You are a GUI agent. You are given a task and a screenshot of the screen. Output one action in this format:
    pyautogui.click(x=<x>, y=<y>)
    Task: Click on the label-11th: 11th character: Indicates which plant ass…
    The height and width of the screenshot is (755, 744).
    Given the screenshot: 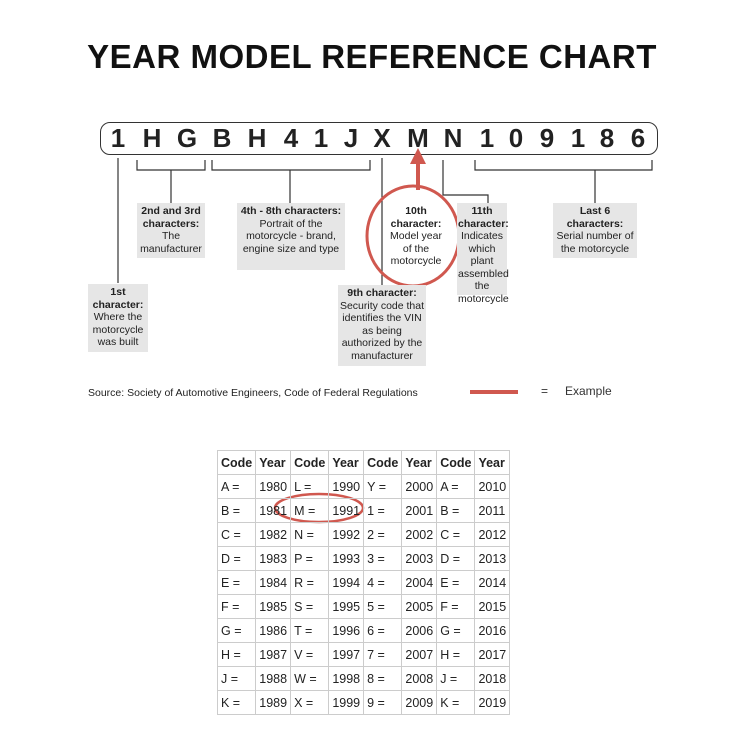 What is the action you would take?
    pyautogui.click(x=483, y=254)
    